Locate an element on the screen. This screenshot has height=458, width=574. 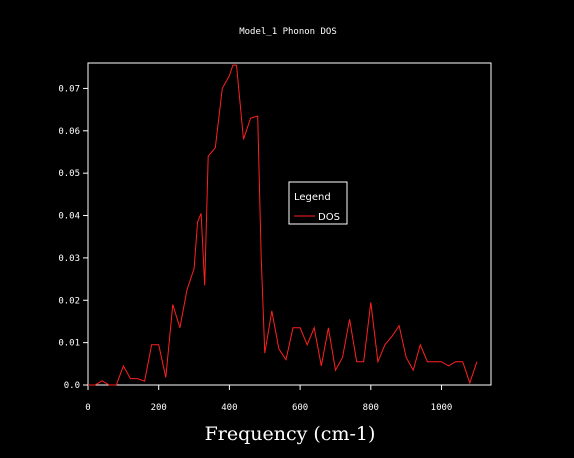
legend-box is located at coordinates (318, 203).